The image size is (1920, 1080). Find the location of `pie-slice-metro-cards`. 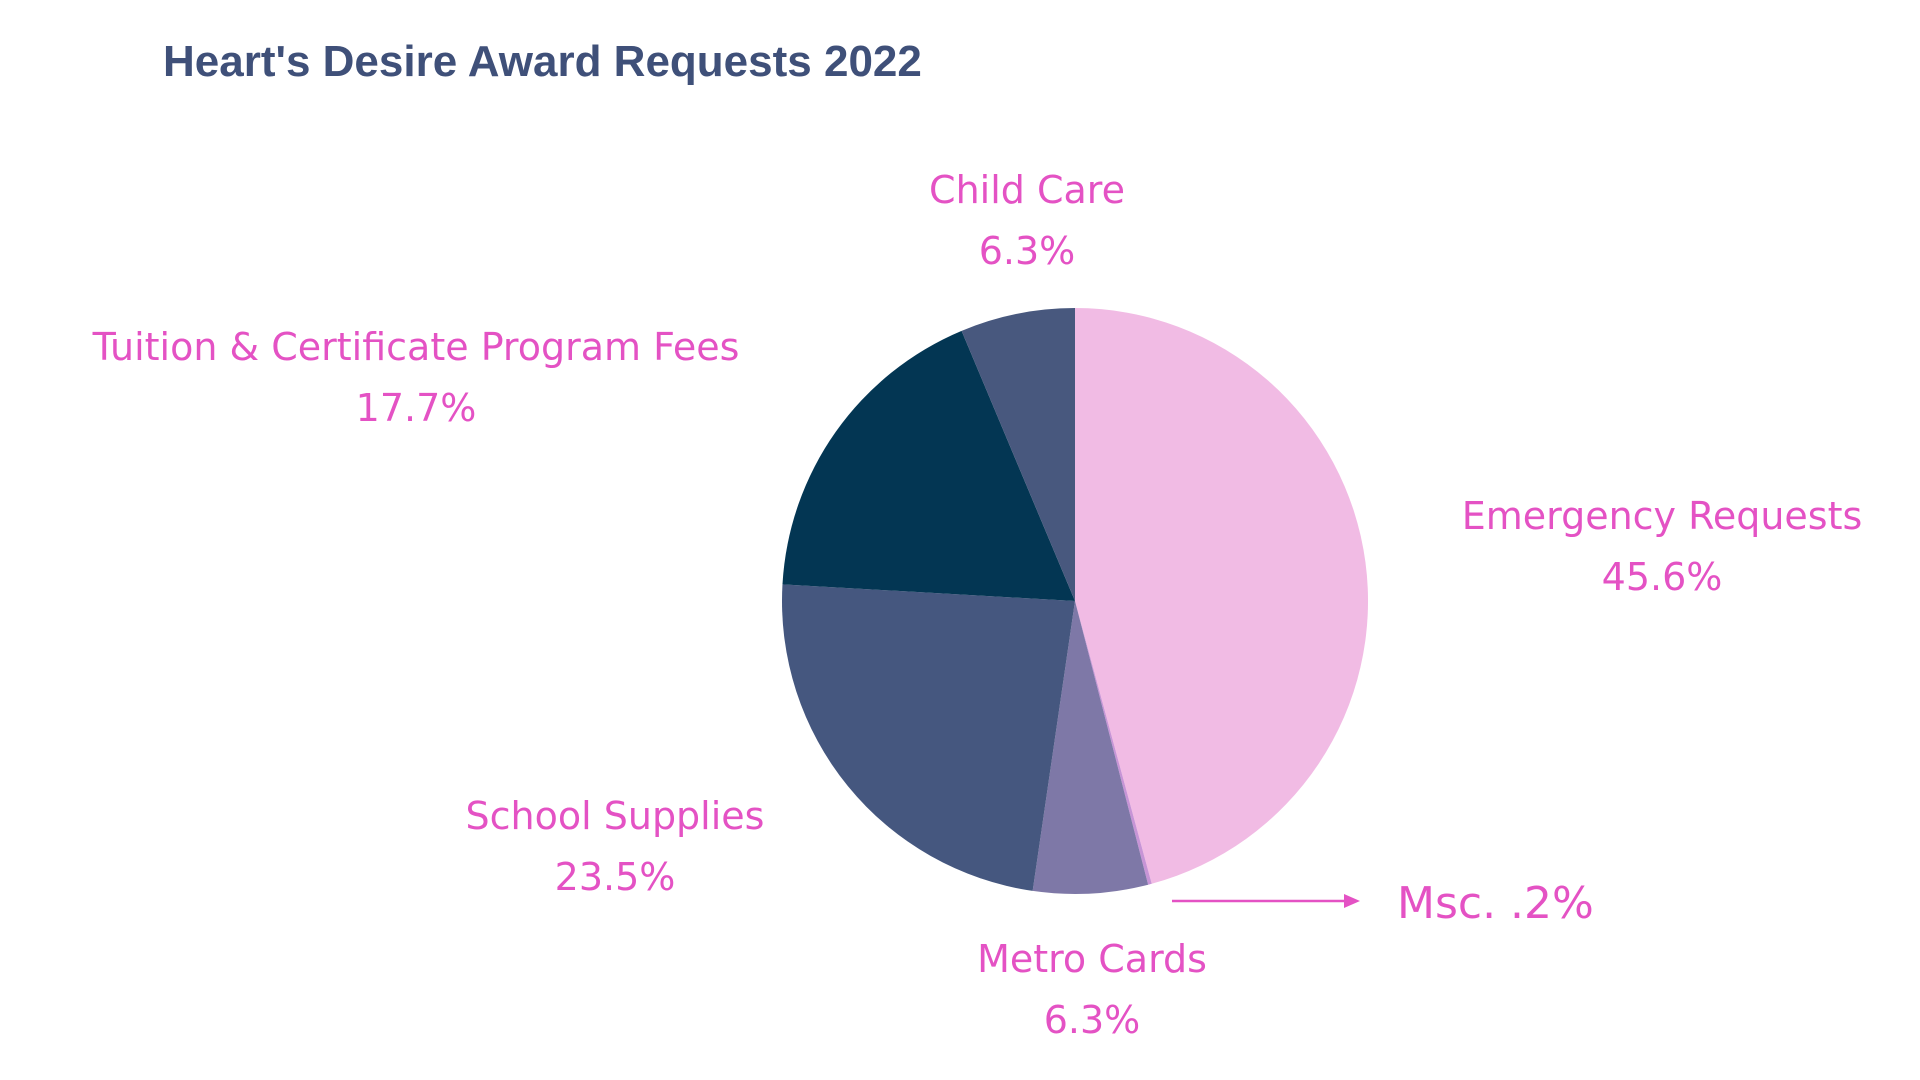

pie-slice-metro-cards is located at coordinates (1090, 747).